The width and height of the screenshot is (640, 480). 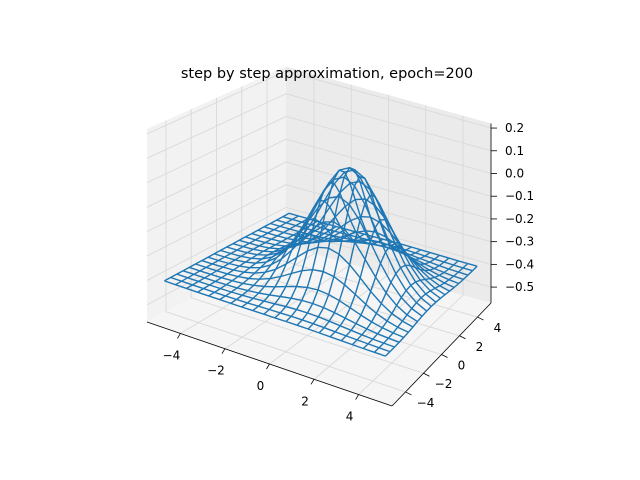 I want to click on z-tick-label: 0.1, so click(x=514, y=151).